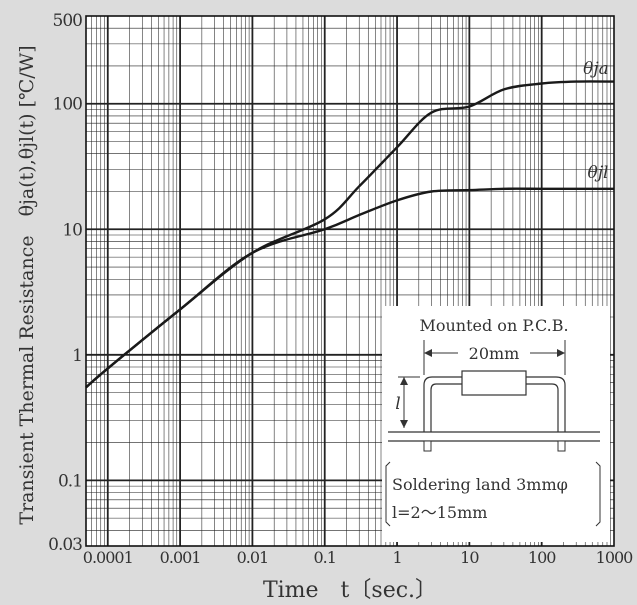 The image size is (637, 605). Describe the element at coordinates (615, 557) in the screenshot. I see `x-tick-label: 1000` at that location.